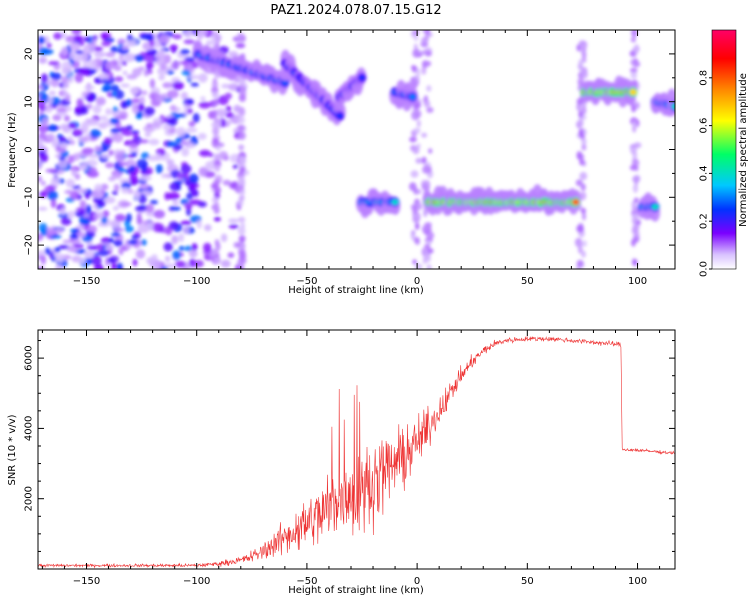  What do you see at coordinates (704, 269) in the screenshot?
I see `colorbar-tick-label: 0.0` at bounding box center [704, 269].